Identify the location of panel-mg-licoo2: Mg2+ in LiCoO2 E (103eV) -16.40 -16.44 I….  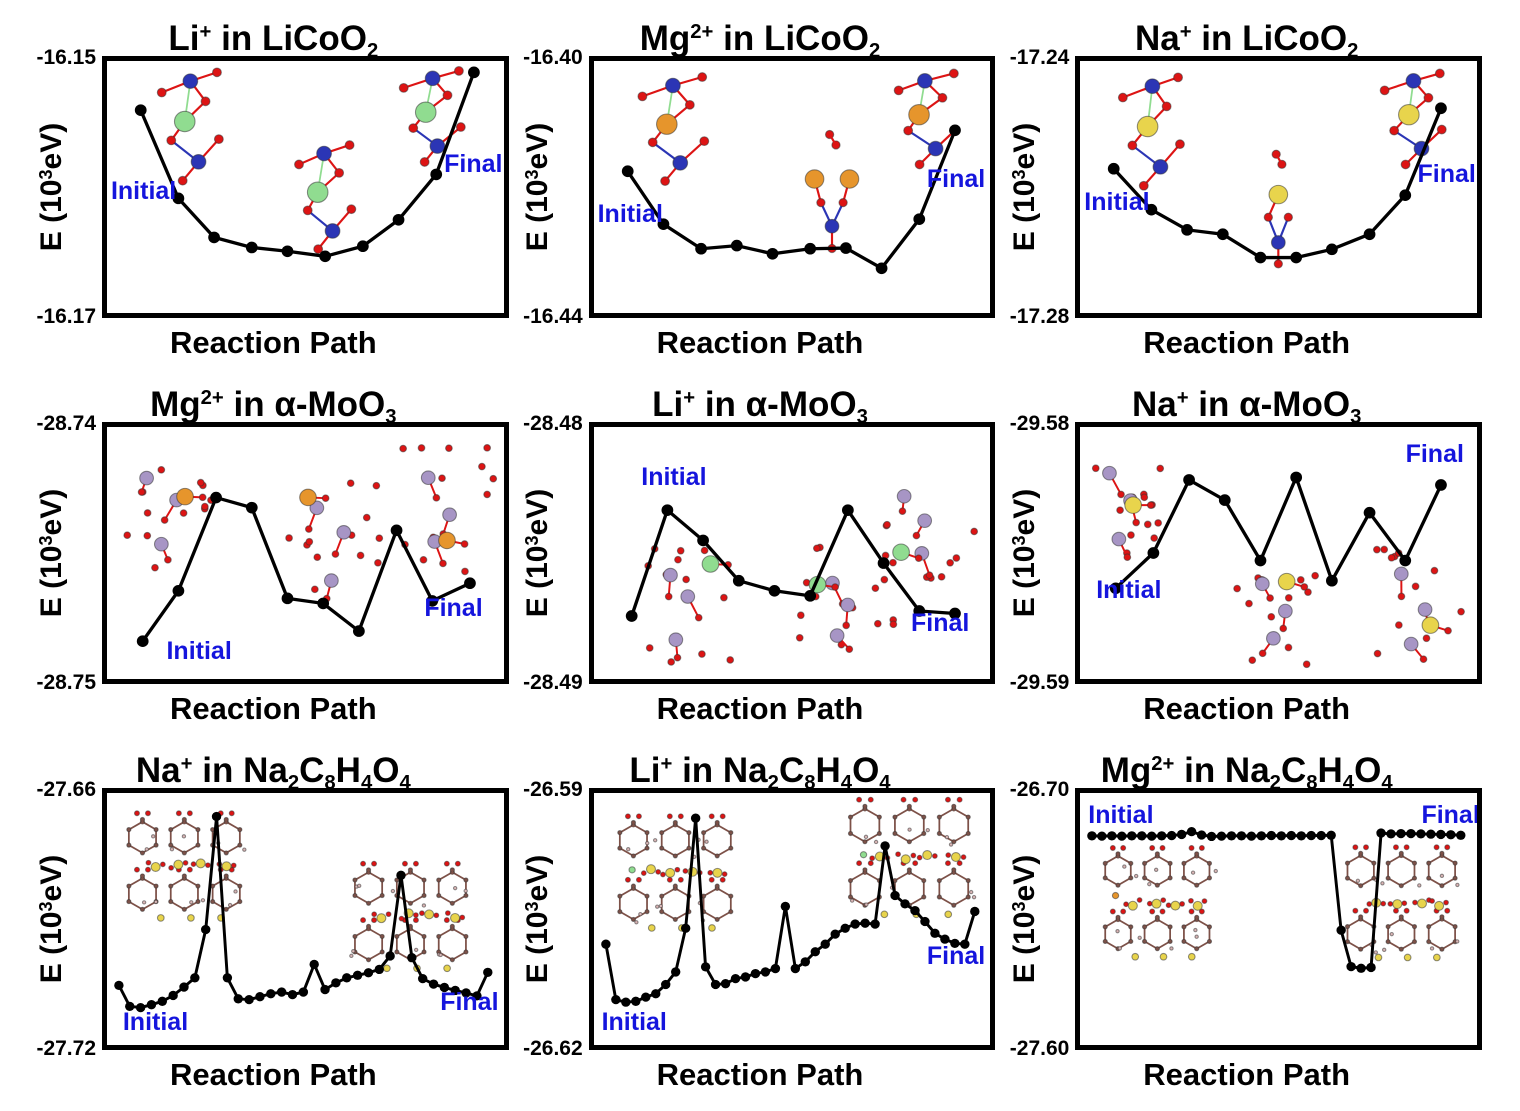
(760, 189).